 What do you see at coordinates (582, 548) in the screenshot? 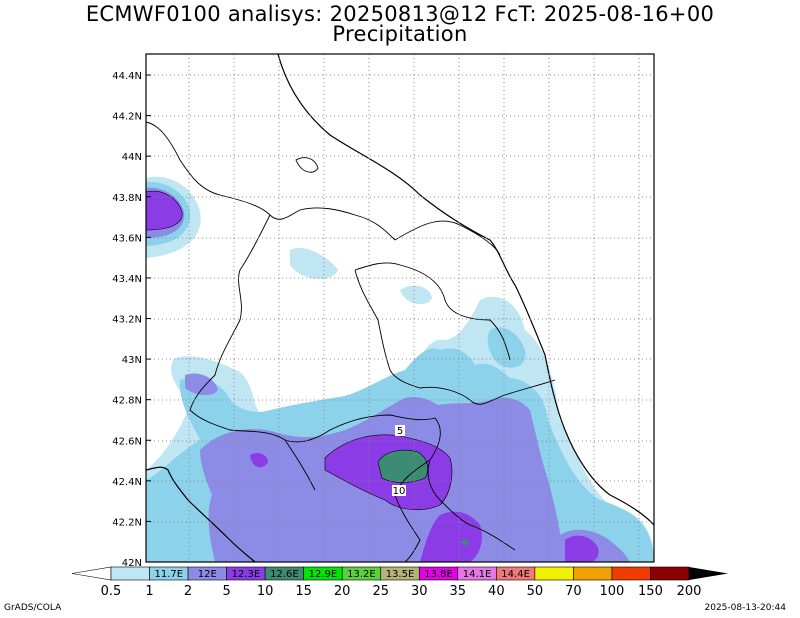
I see `precip-area-violet-se` at bounding box center [582, 548].